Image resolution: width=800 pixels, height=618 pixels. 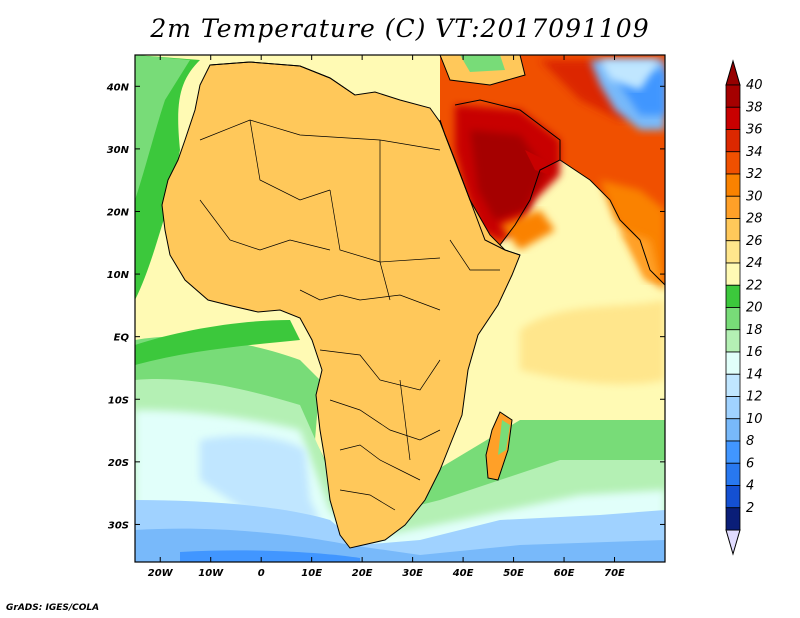 I want to click on y-tick-label: 30S, so click(x=118, y=525).